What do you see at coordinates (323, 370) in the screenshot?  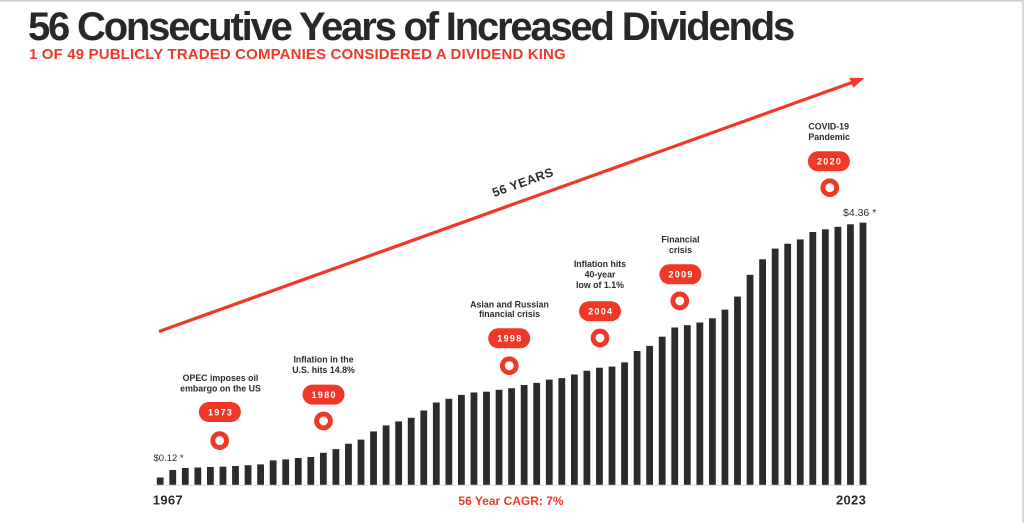 I see `svg-text: U.S. hits 14.8%` at bounding box center [323, 370].